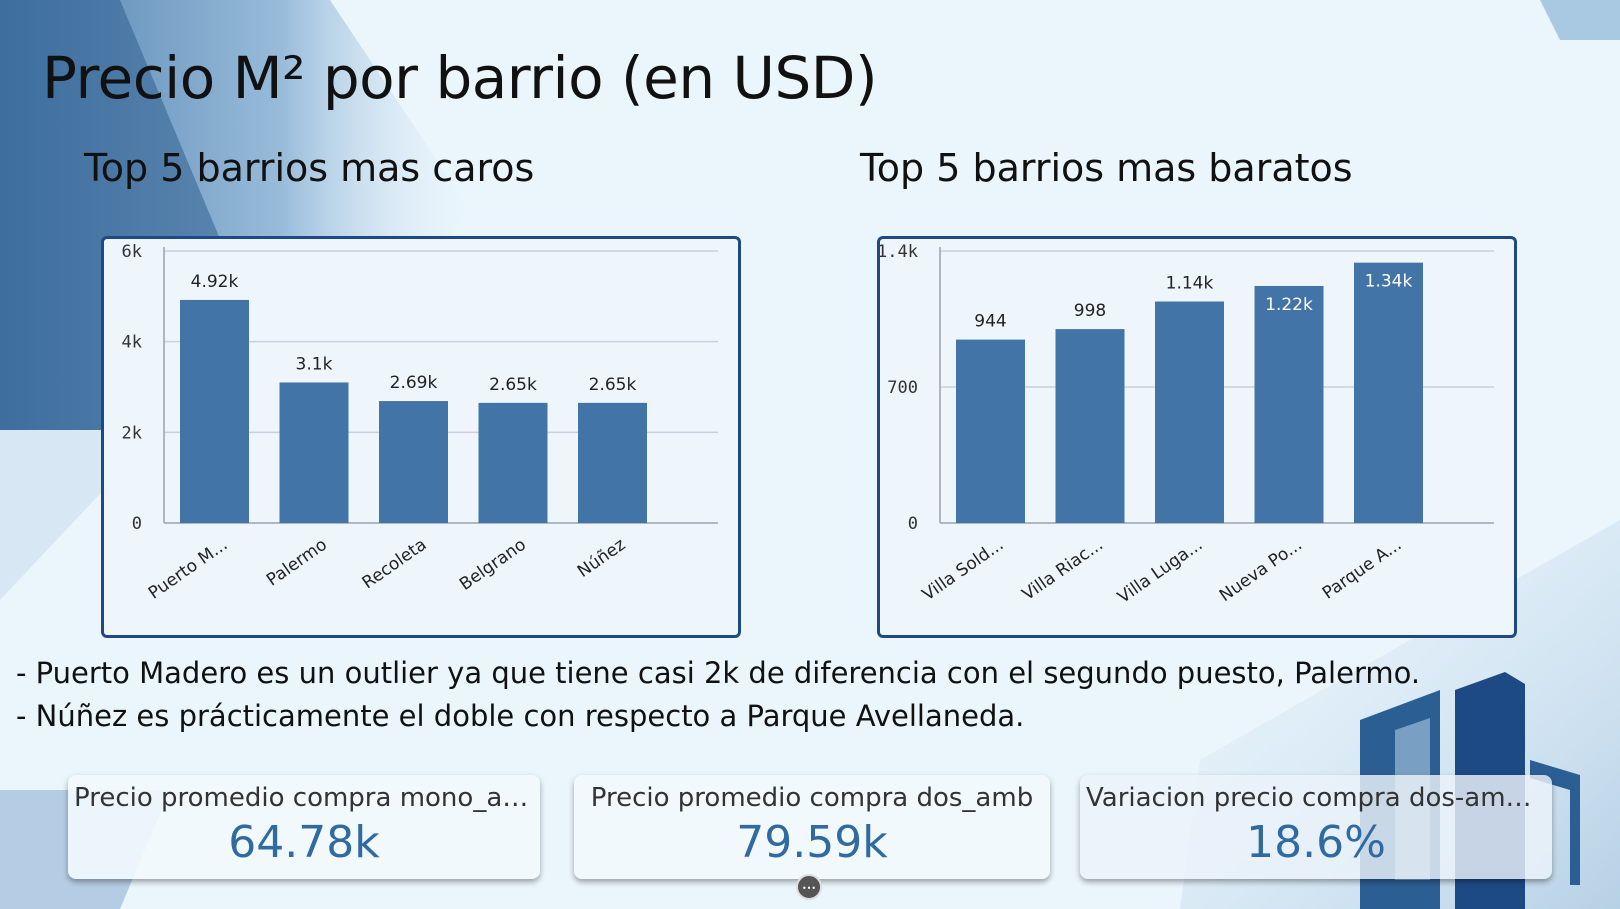 The height and width of the screenshot is (909, 1620). Describe the element at coordinates (460, 78) in the screenshot. I see `slide-title: Precio M² por barrio (en USD)` at that location.